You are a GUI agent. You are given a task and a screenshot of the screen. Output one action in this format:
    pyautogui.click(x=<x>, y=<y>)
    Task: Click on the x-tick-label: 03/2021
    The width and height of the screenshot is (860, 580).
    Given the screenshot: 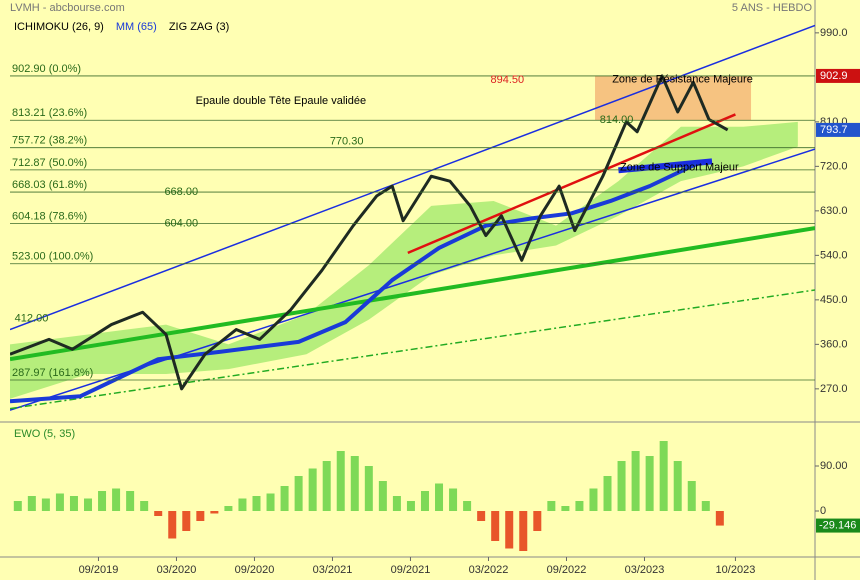 What is the action you would take?
    pyautogui.click(x=333, y=570)
    